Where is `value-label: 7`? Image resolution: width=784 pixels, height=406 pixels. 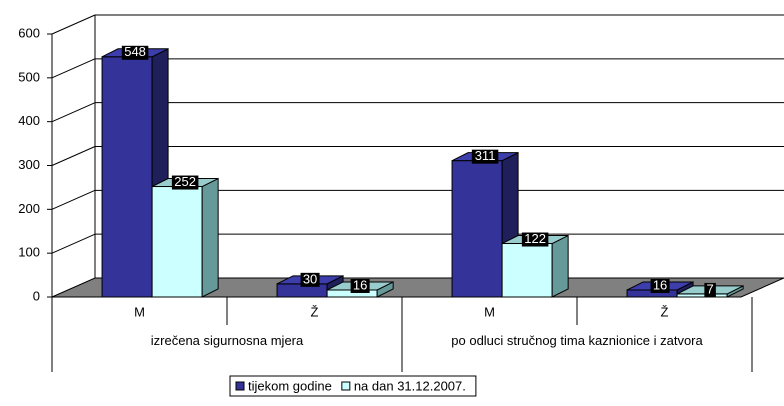
value-label: 7 is located at coordinates (710, 288).